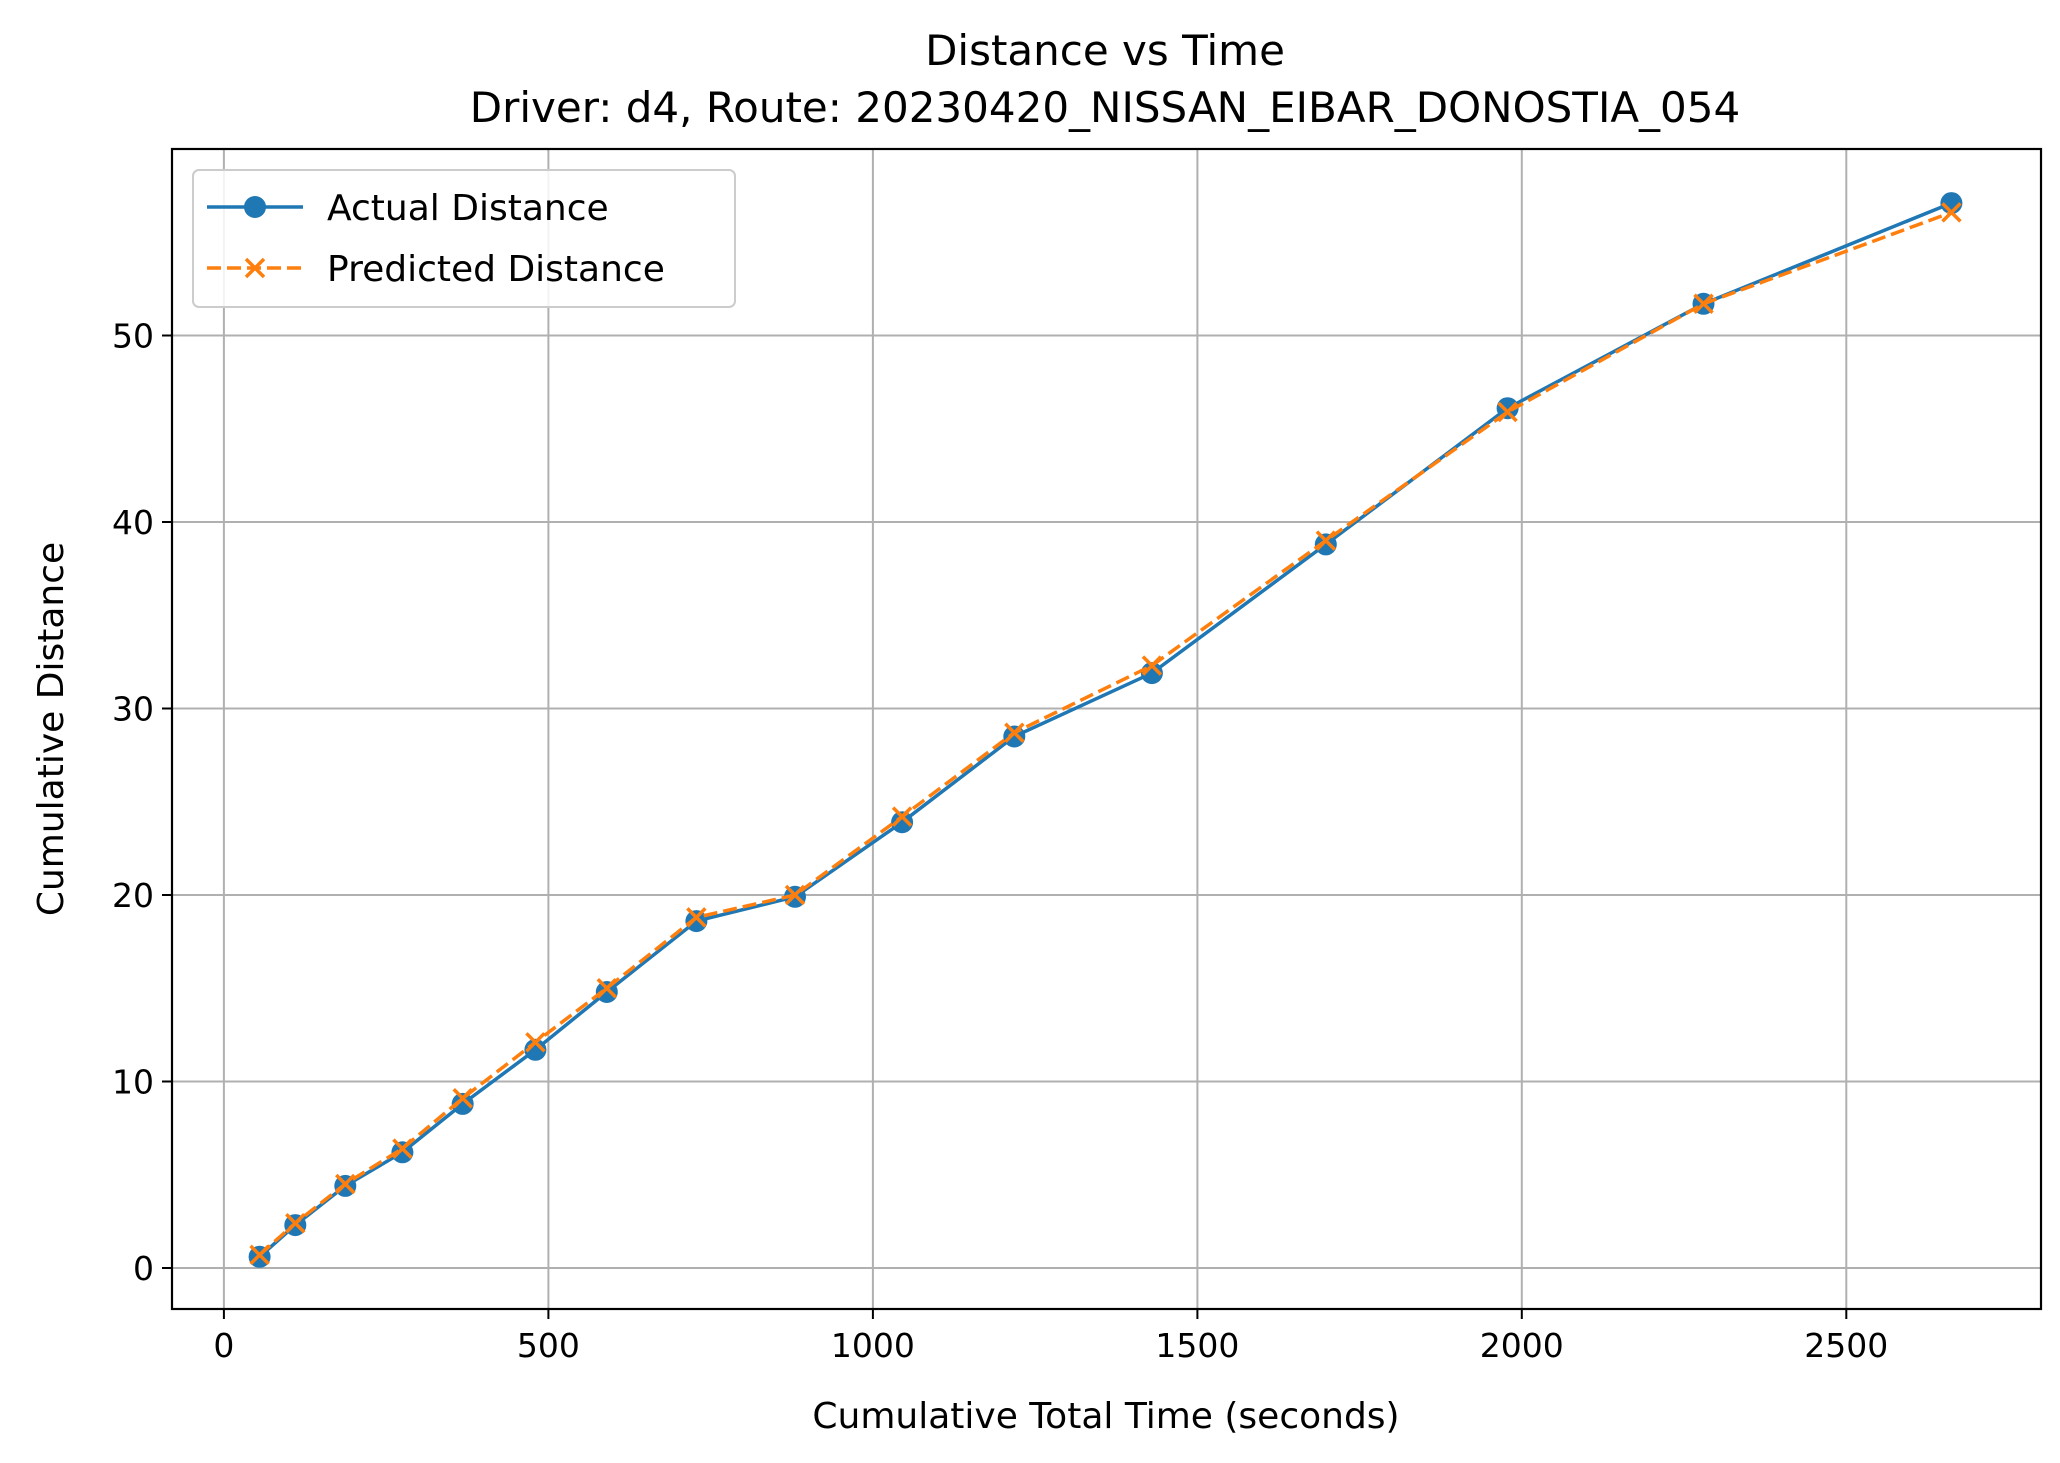  Describe the element at coordinates (223, 1345) in the screenshot. I see `x-tick-label: 0` at that location.